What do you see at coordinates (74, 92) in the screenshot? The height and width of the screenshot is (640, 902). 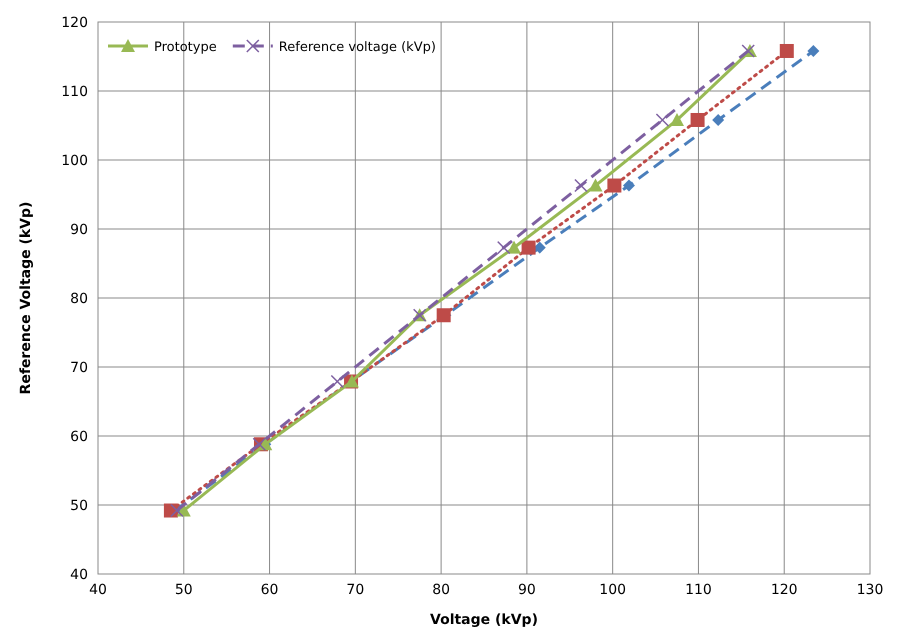 I see `y-tick-label: 110` at bounding box center [74, 92].